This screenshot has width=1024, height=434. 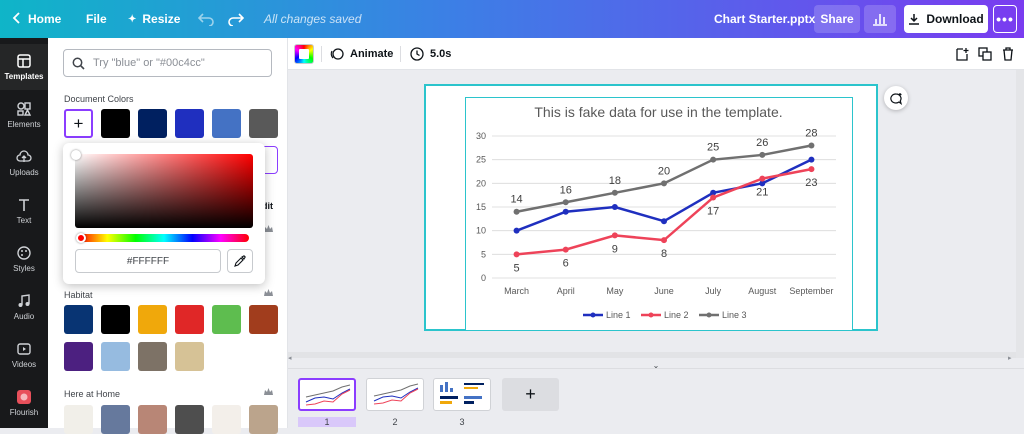 I want to click on data-label: 20, so click(x=664, y=171).